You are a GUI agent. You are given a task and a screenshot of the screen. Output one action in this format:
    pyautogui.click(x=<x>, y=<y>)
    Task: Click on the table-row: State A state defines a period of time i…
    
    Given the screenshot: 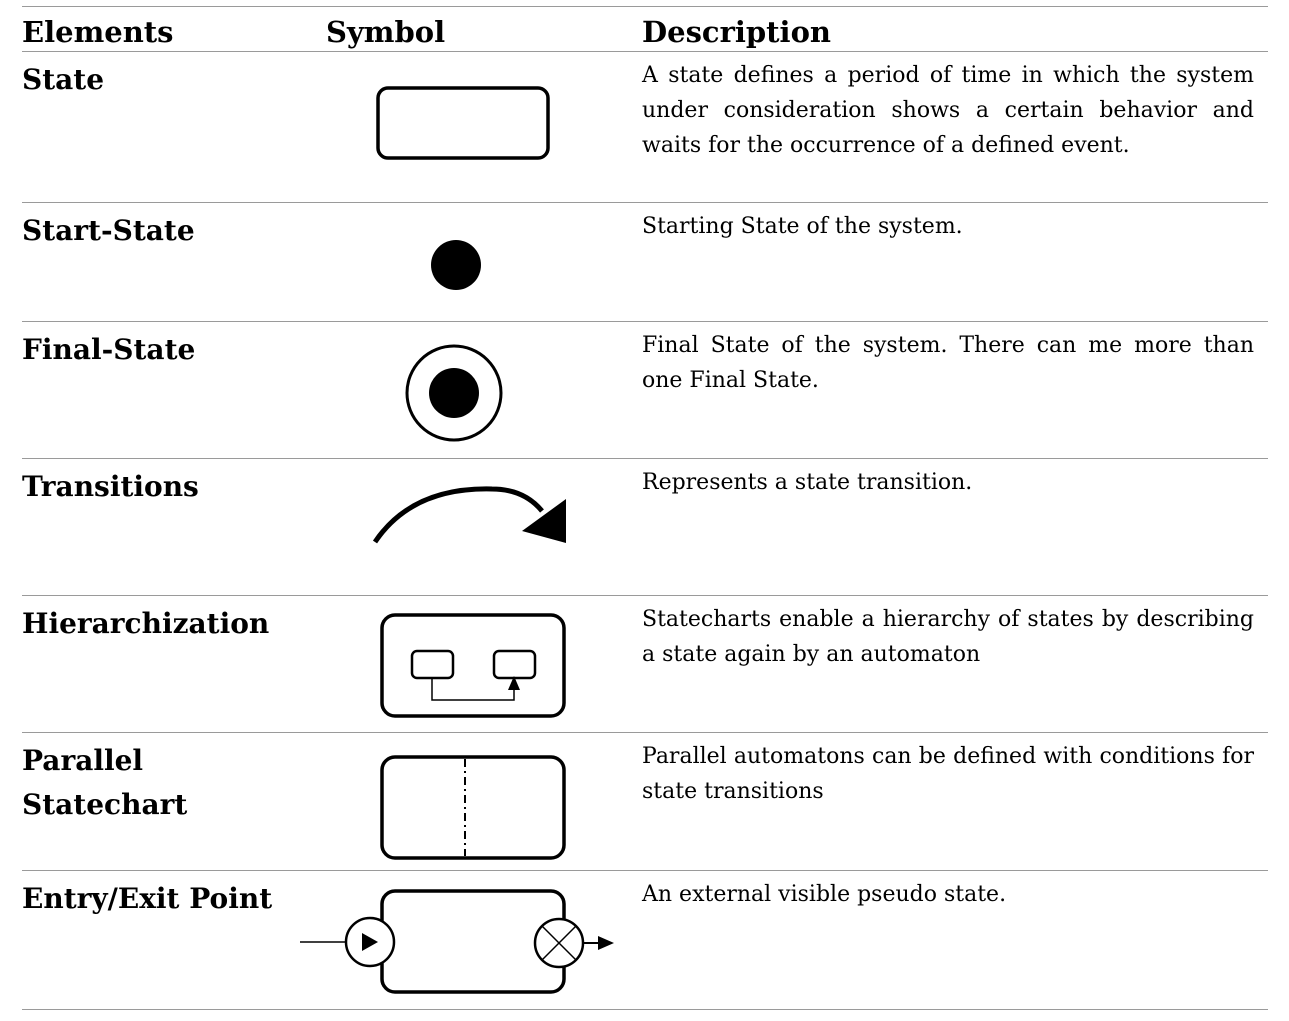 What is the action you would take?
    pyautogui.click(x=645, y=127)
    